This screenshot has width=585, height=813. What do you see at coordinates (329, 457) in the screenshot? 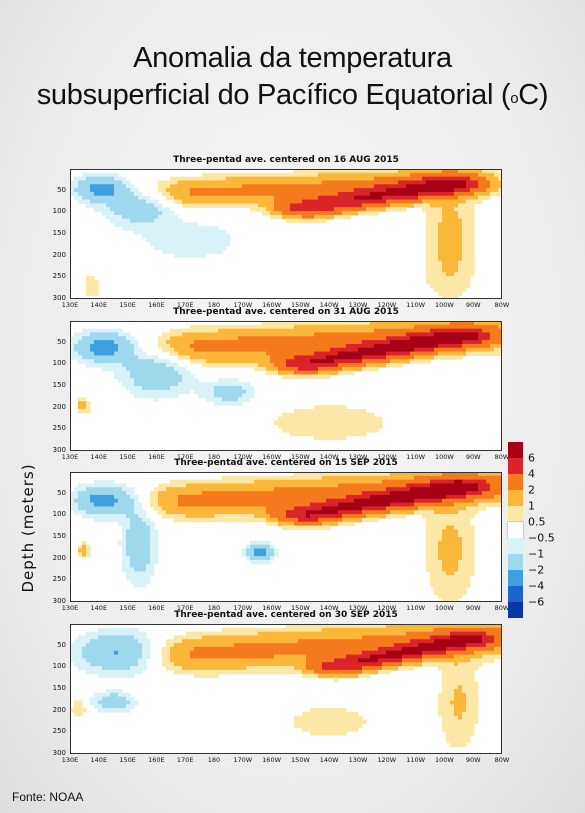
I see `x-tick-label: 140W` at bounding box center [329, 457].